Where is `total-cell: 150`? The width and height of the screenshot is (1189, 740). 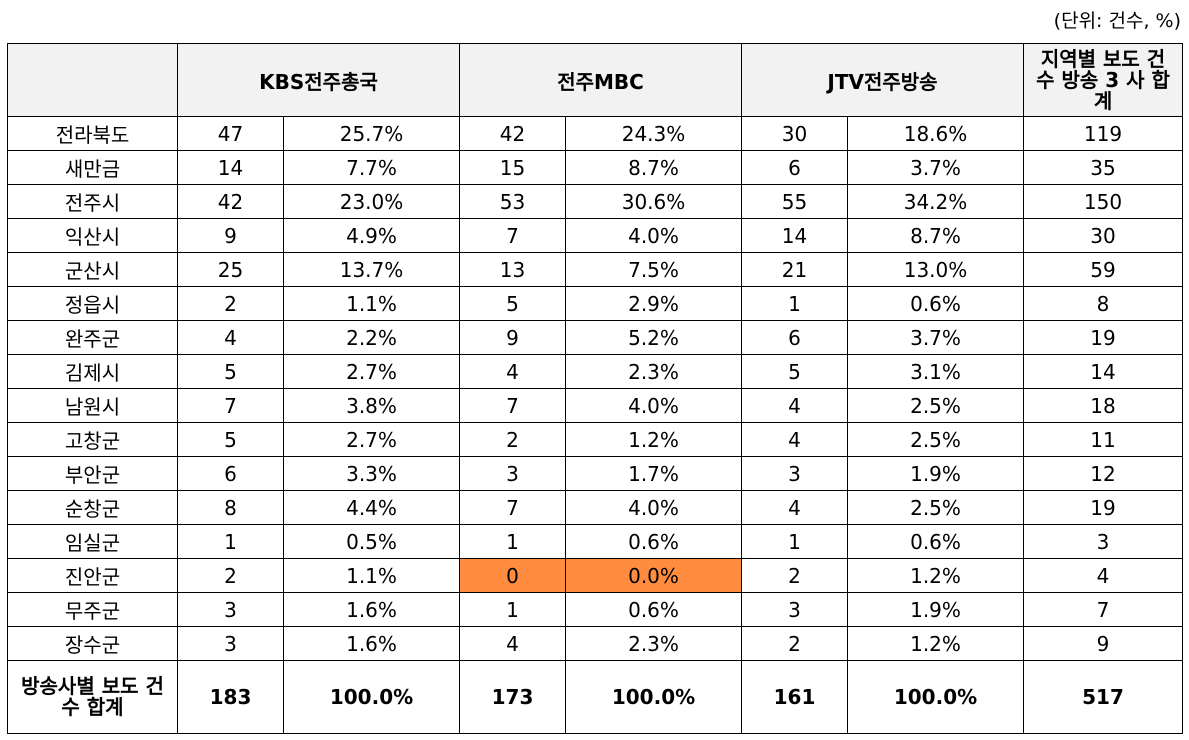 total-cell: 150 is located at coordinates (1103, 201).